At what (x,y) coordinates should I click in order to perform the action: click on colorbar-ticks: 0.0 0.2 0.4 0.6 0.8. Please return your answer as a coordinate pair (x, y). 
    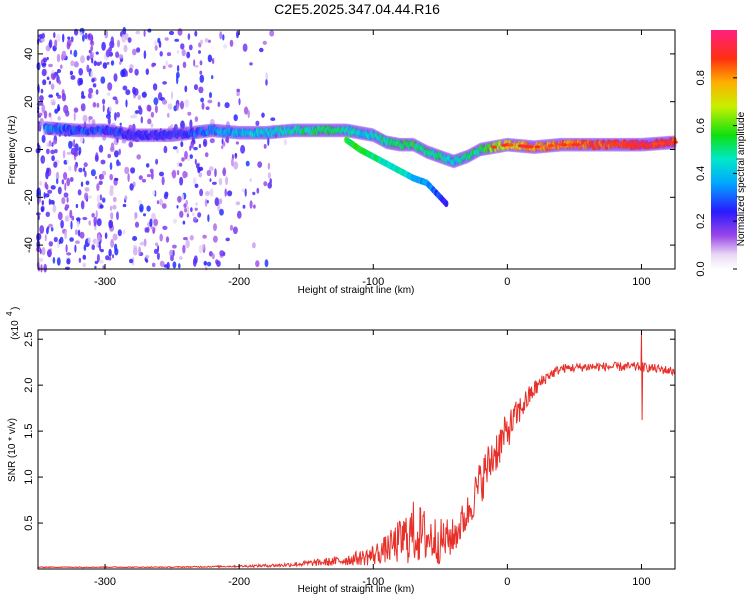
    Looking at the image, I should click on (716, 173).